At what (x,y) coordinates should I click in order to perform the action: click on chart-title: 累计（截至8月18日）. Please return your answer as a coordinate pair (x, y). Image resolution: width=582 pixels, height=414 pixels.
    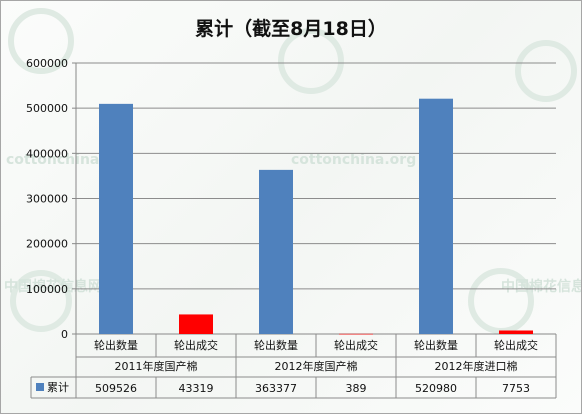
    Looking at the image, I should click on (291, 28).